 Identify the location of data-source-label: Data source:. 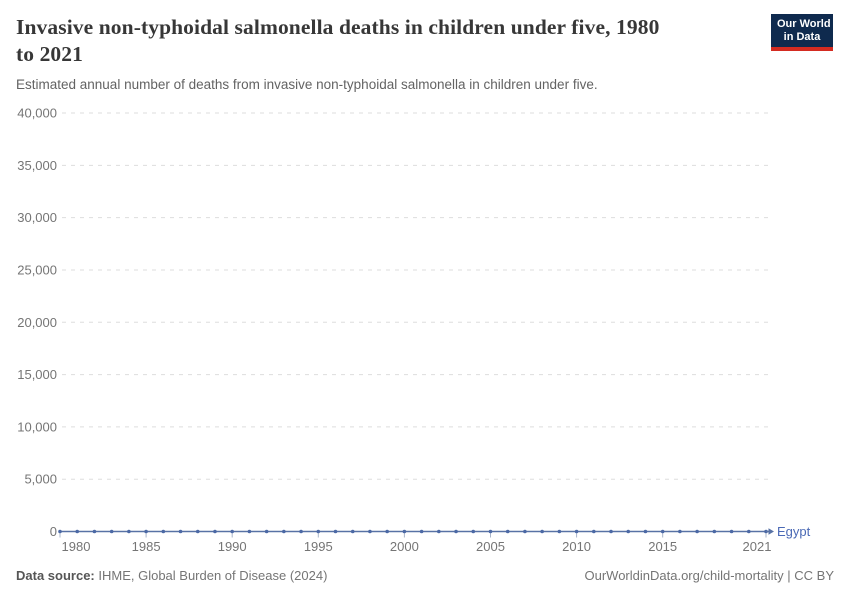
(55, 575).